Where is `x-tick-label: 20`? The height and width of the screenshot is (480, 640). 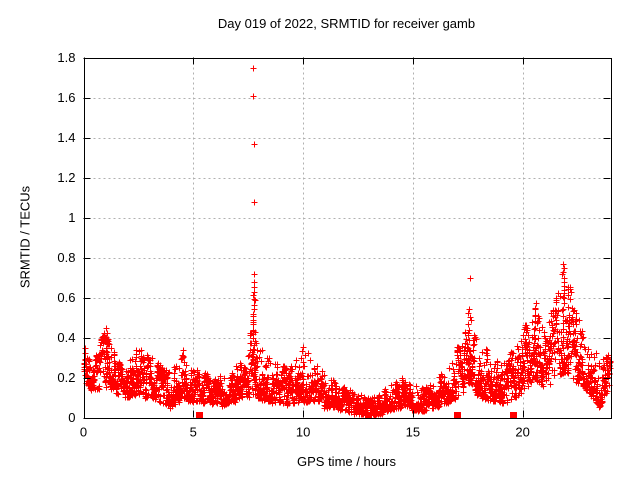 x-tick-label: 20 is located at coordinates (522, 432).